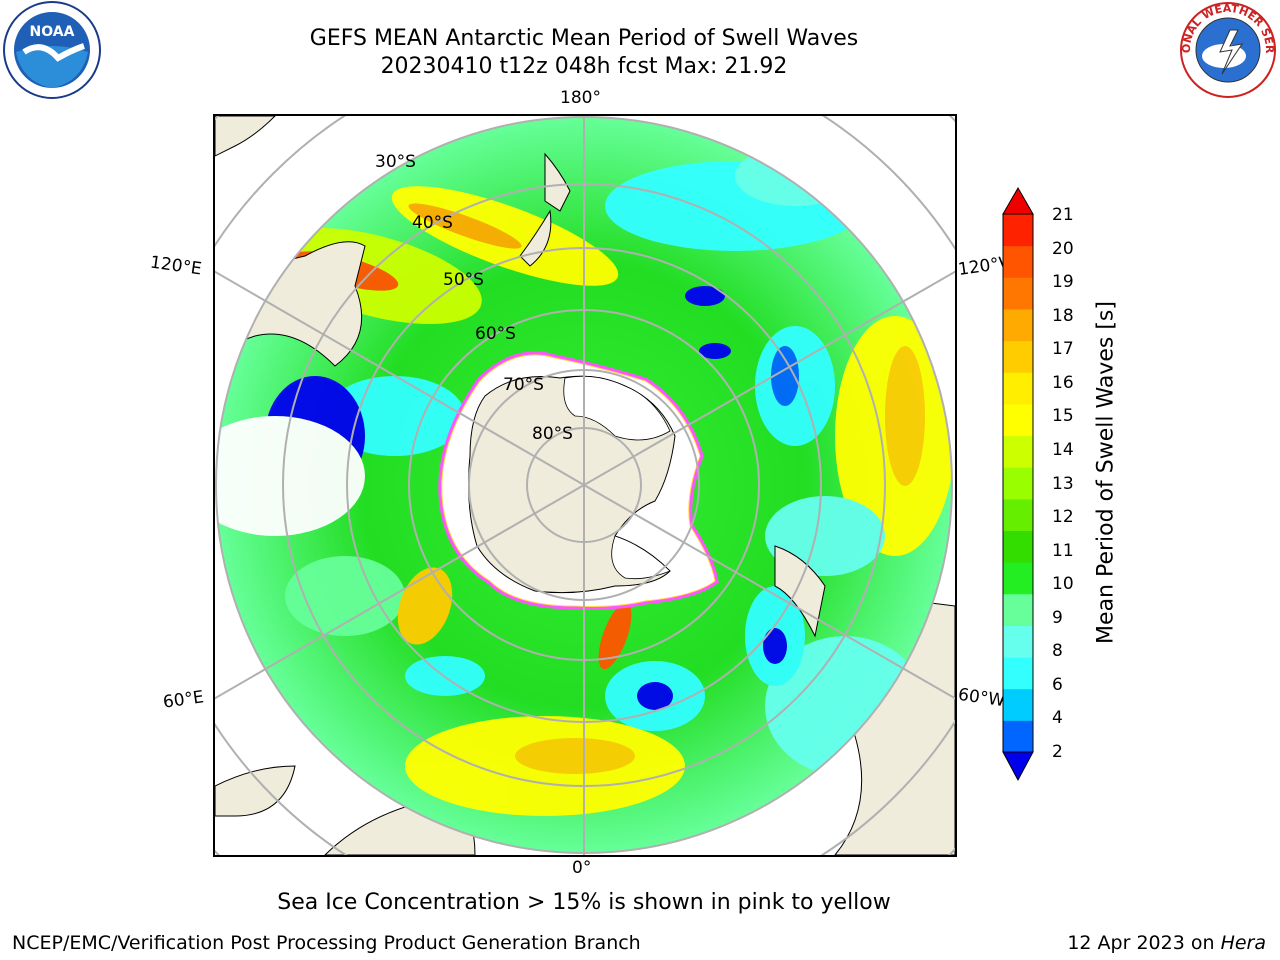 The height and width of the screenshot is (960, 1280). I want to click on colorbar-tick-label: 16, so click(1063, 382).